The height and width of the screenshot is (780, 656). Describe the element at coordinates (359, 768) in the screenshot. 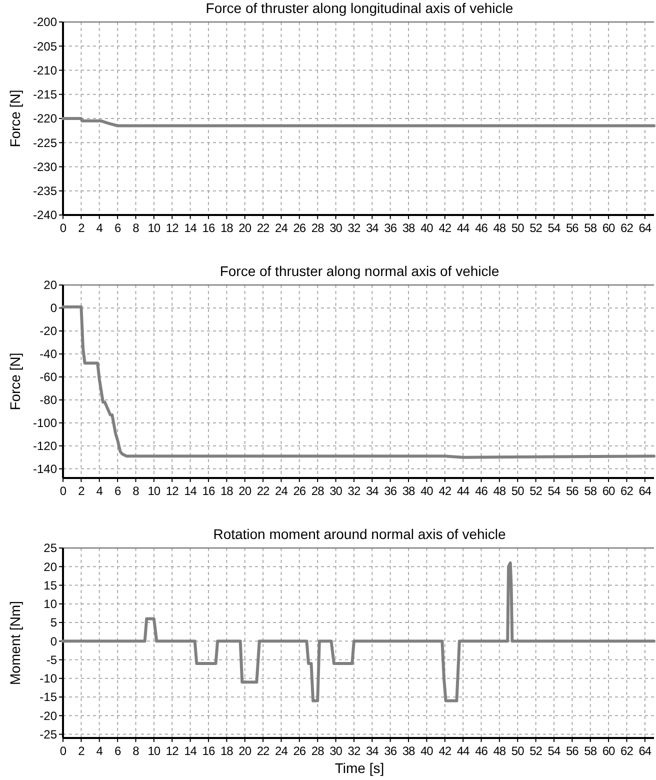

I see `x-axis-title: Time [s]` at that location.